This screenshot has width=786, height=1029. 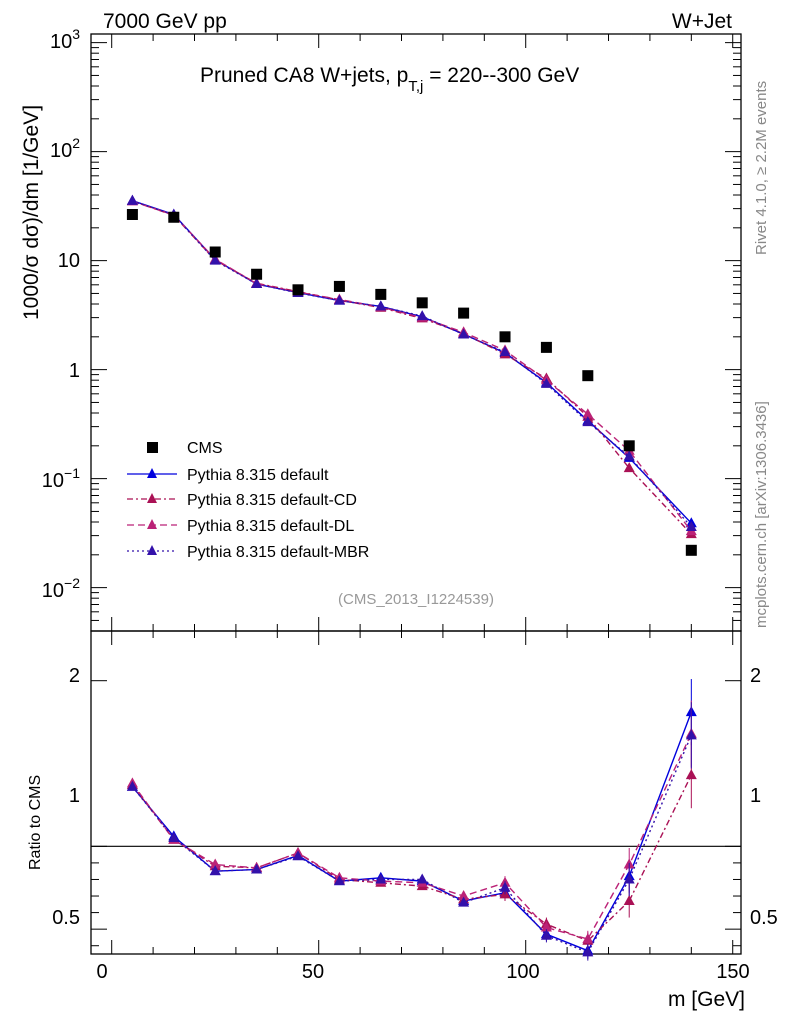 I want to click on y-tick-label-10: 10, so click(x=69, y=261).